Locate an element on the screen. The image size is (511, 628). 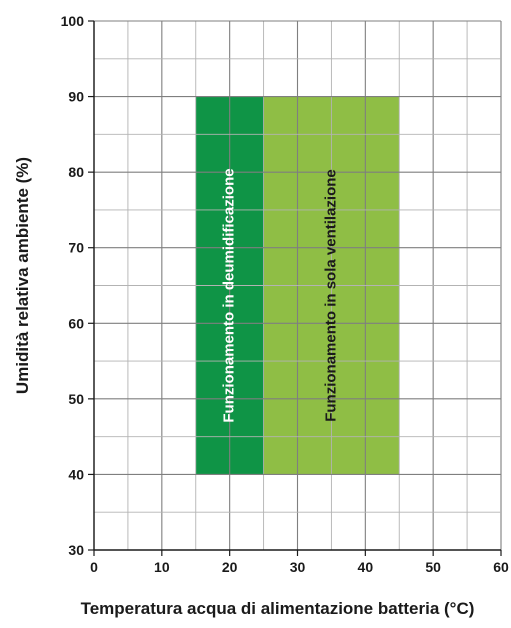
x-tick-label: 10 is located at coordinates (162, 567).